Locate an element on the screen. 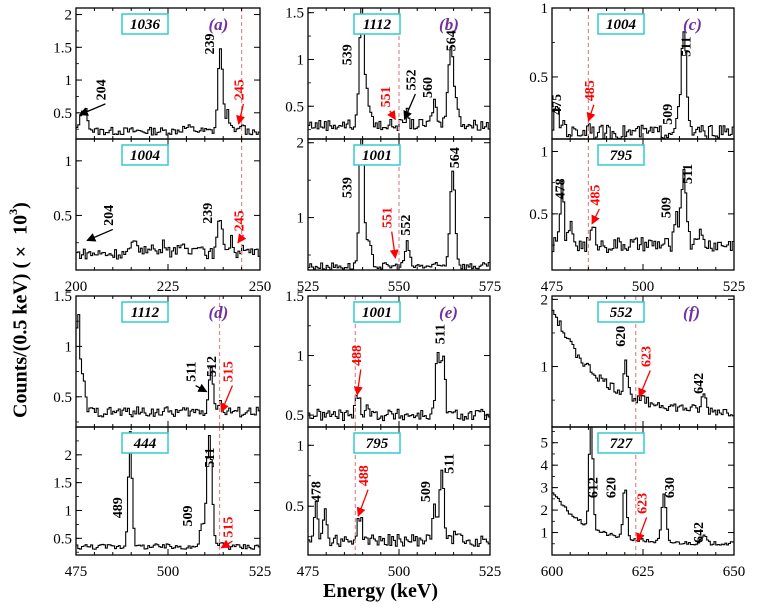  x-tick-label: 500 is located at coordinates (168, 572).